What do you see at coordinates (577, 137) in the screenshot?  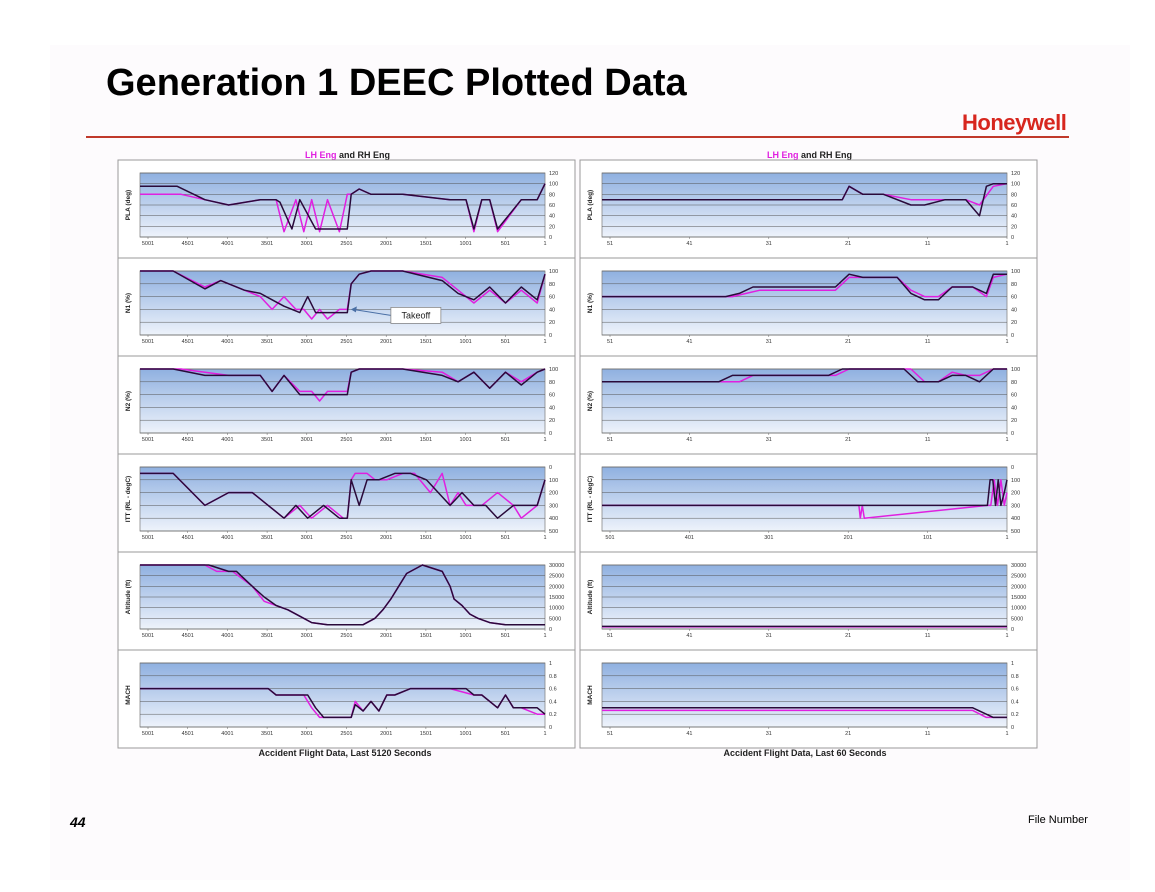 I see `title-rule` at bounding box center [577, 137].